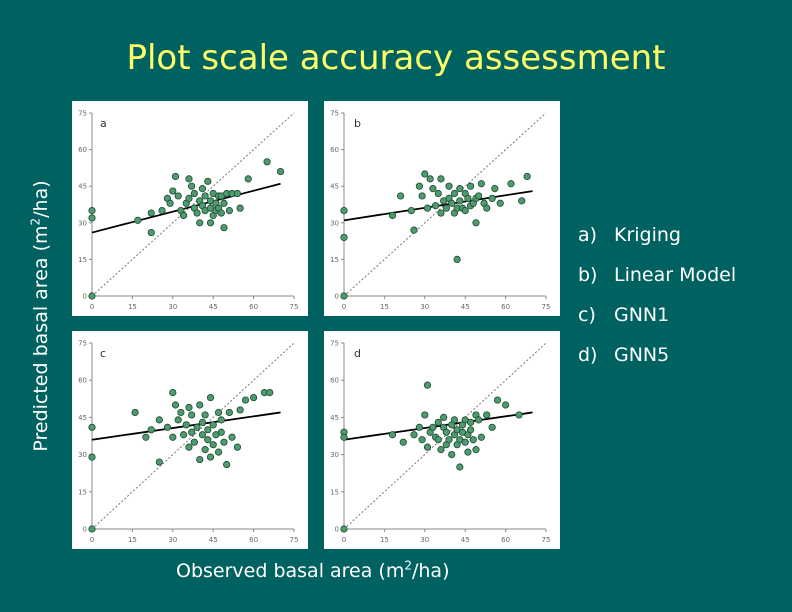 This screenshot has height=612, width=792. I want to click on legend-item-kriging: a) Kriging, so click(657, 244).